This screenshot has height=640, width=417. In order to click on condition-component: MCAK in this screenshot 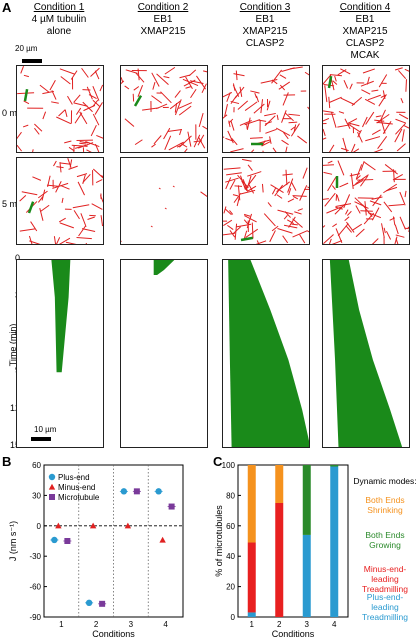, I will do `click(365, 55)`.